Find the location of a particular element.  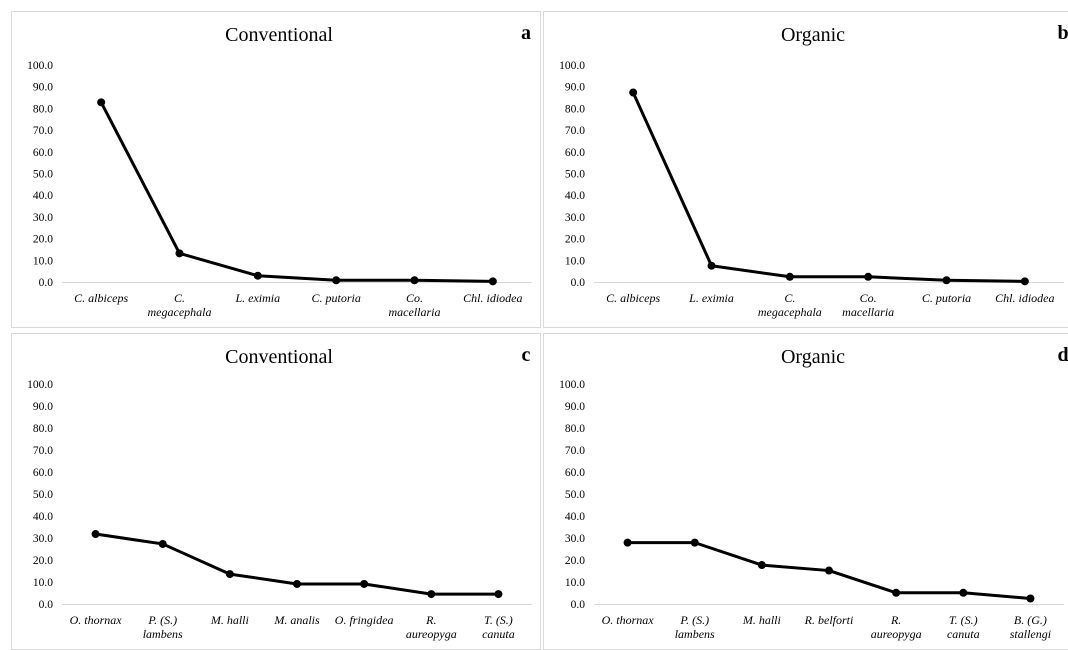

x-tick-label: stallengi is located at coordinates (1030, 634).